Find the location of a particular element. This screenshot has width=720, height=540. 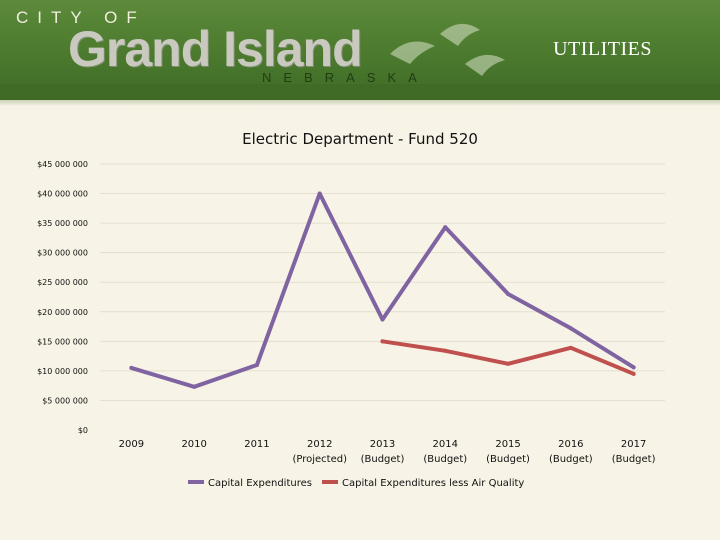

x-tick-label: 2010 is located at coordinates (193, 444).